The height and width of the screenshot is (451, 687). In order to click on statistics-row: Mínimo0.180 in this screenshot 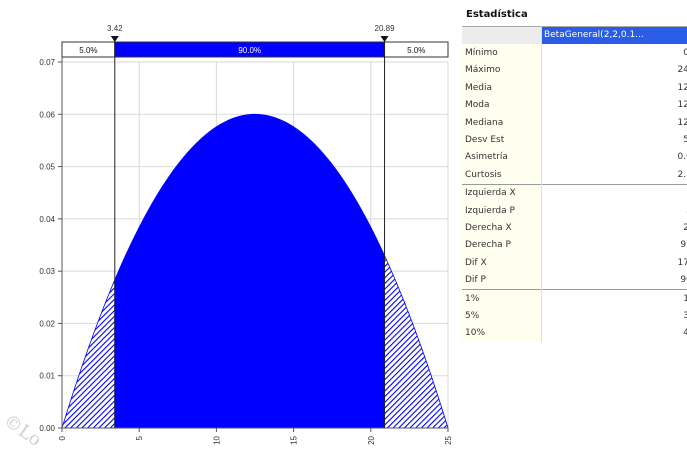, I will do `click(574, 53)`.